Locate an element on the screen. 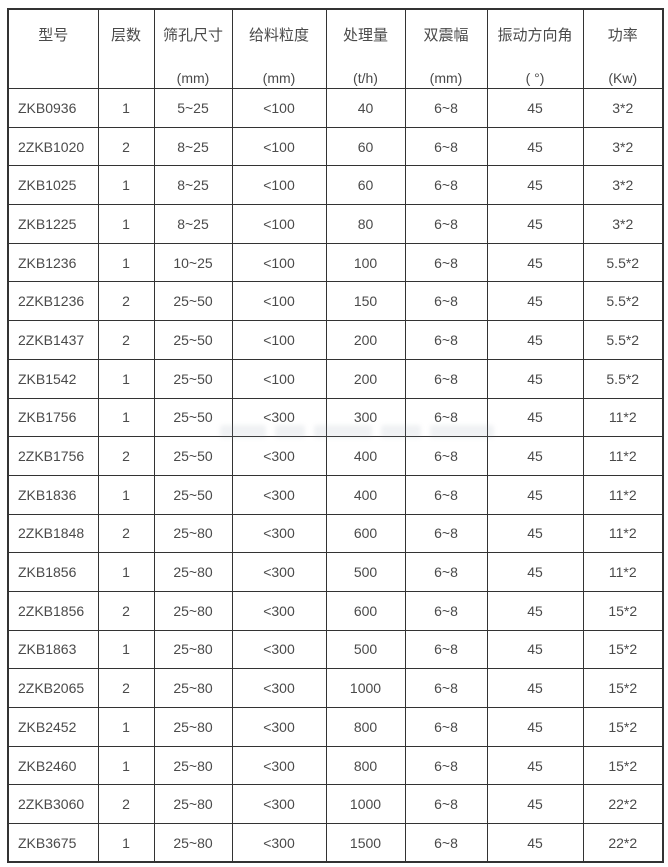  value-cell: 5~25 is located at coordinates (193, 108).